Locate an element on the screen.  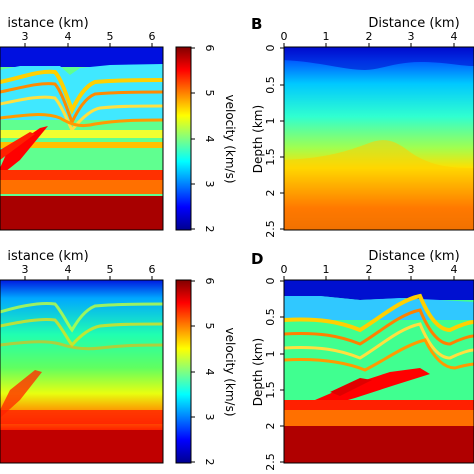
panel-b-x-label: Distance (km) is located at coordinates (413, 23).